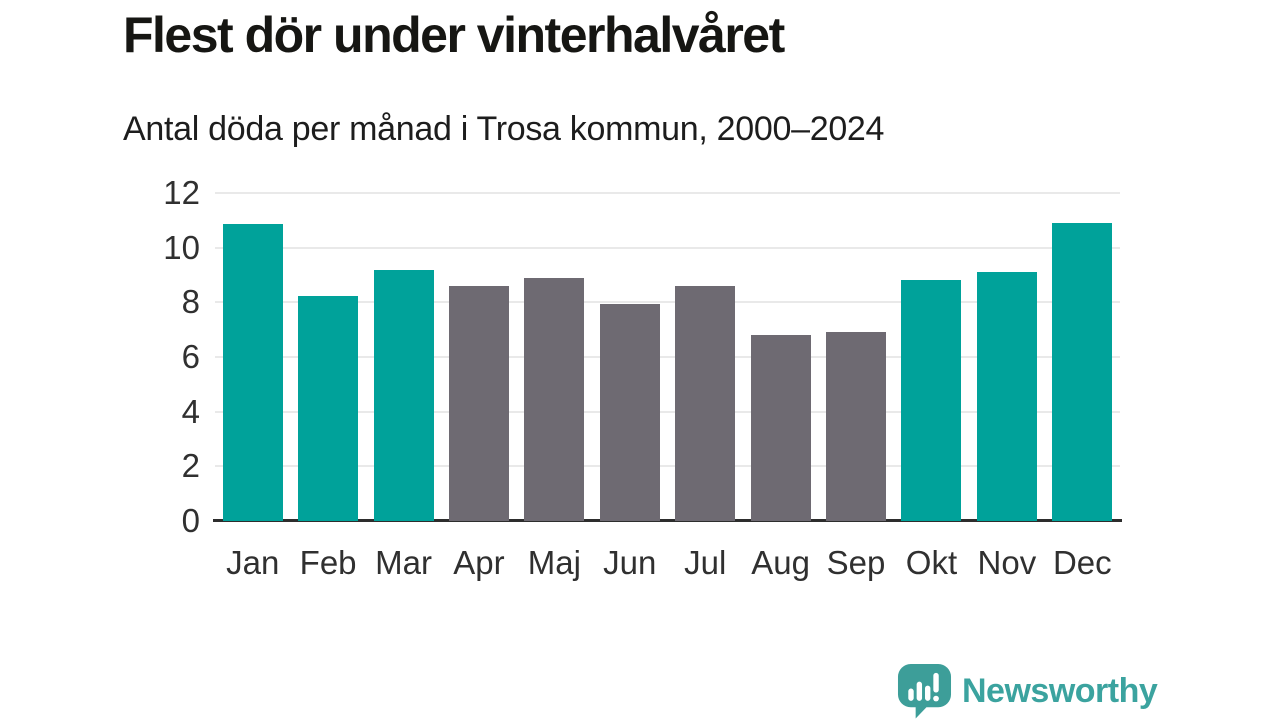 The height and width of the screenshot is (720, 1280). I want to click on x-axis-label-nov: Nov, so click(1007, 562).